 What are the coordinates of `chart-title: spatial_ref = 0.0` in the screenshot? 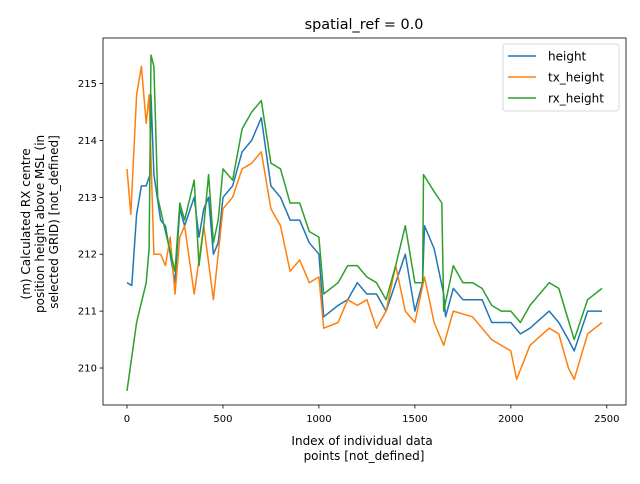 It's located at (364, 25).